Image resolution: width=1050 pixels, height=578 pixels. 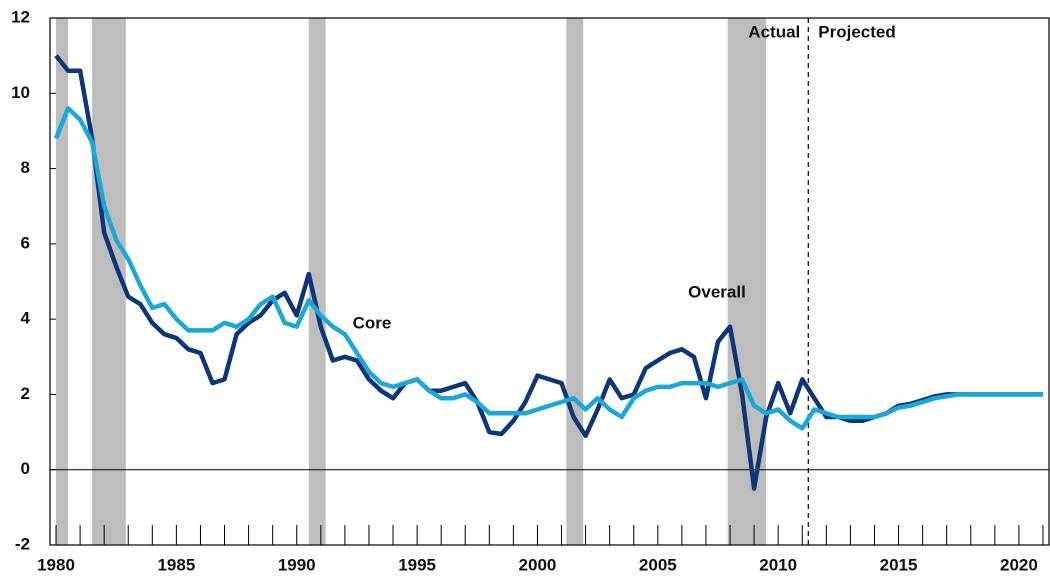 What do you see at coordinates (856, 31) in the screenshot?
I see `annotation: Projected` at bounding box center [856, 31].